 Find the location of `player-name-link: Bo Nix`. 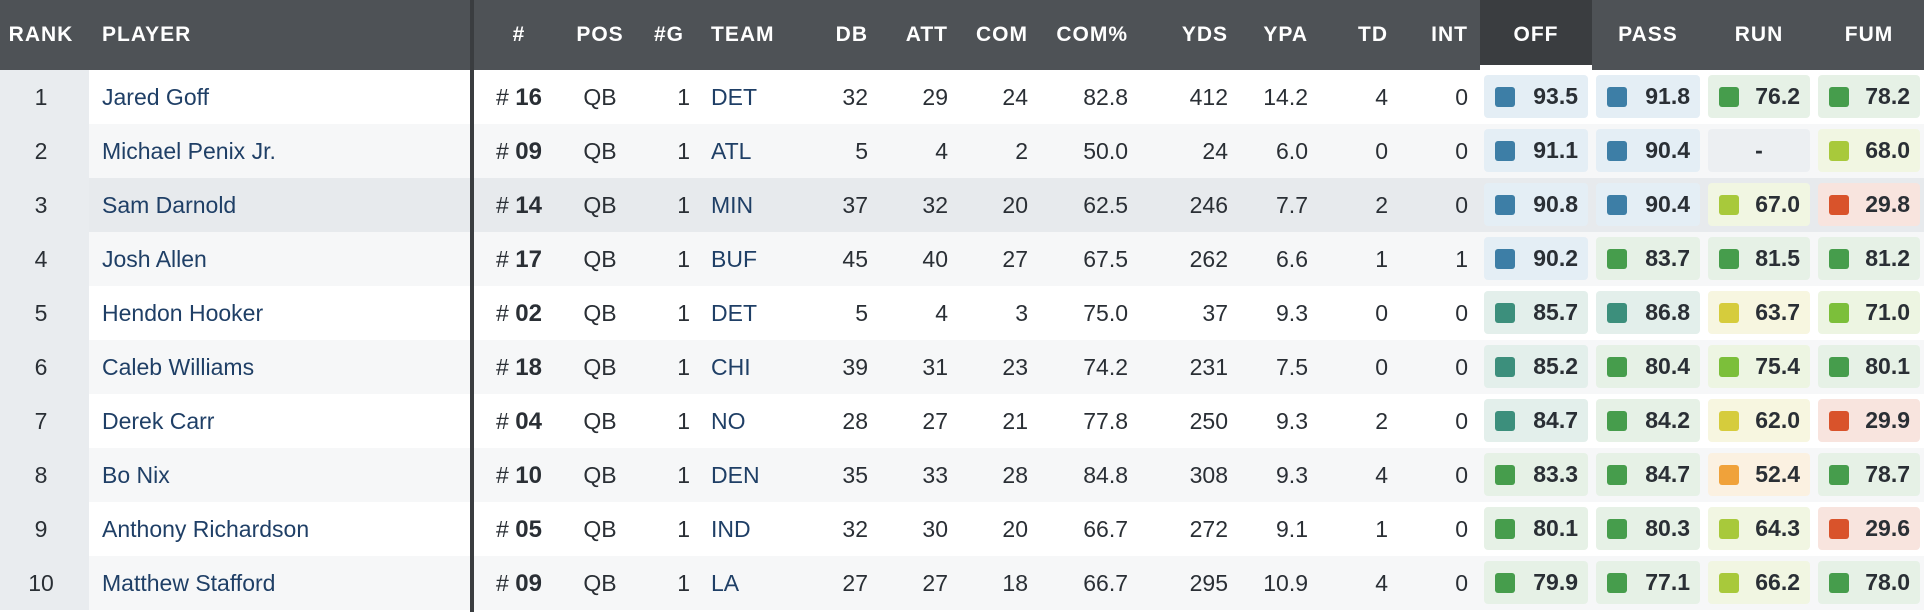

player-name-link: Bo Nix is located at coordinates (136, 475).